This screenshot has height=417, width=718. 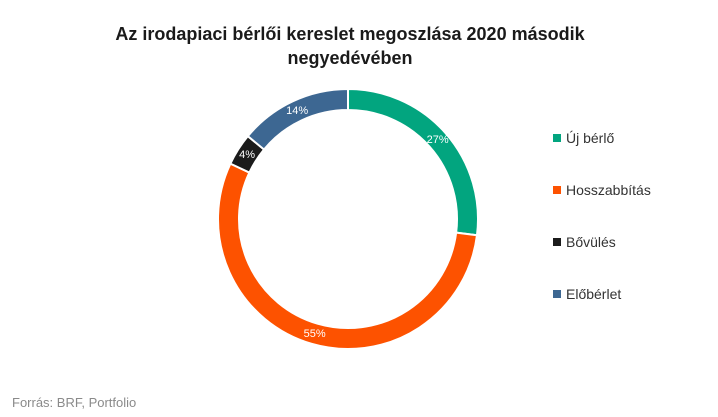 I want to click on legend-item-hosszabbitas: Hosszabbítás, so click(x=602, y=190).